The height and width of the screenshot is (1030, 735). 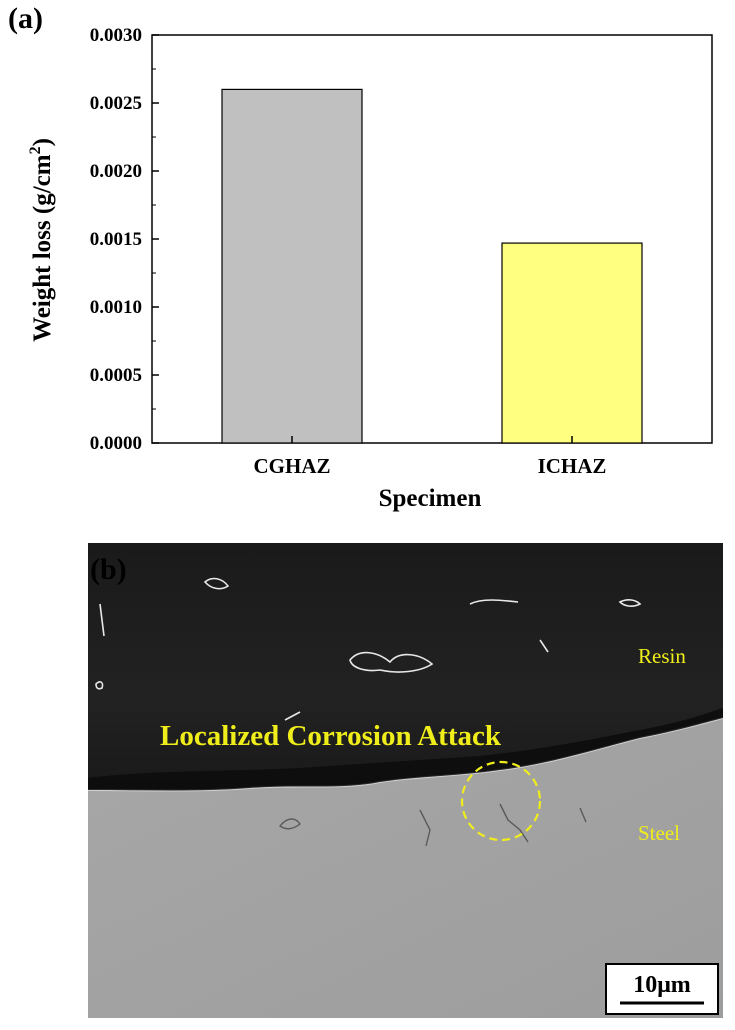 What do you see at coordinates (116, 443) in the screenshot?
I see `y-tick-label: 0.0000` at bounding box center [116, 443].